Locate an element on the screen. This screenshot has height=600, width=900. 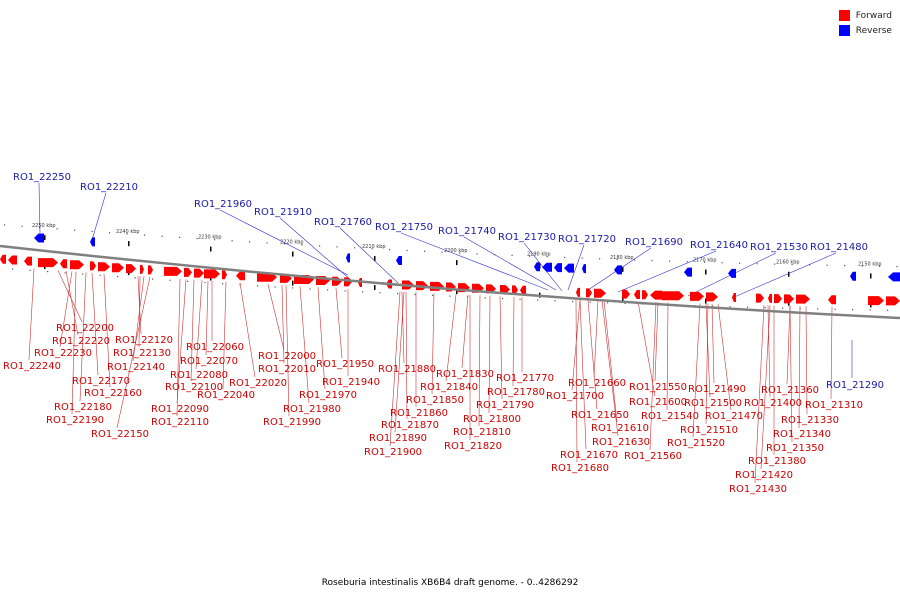
forward-gene-label: RO1_21560 is located at coordinates (653, 456).